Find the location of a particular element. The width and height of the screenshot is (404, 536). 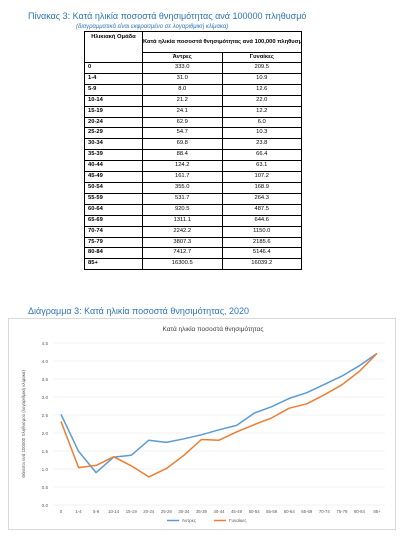

y-tick-label: 3.0 is located at coordinates (45, 397).